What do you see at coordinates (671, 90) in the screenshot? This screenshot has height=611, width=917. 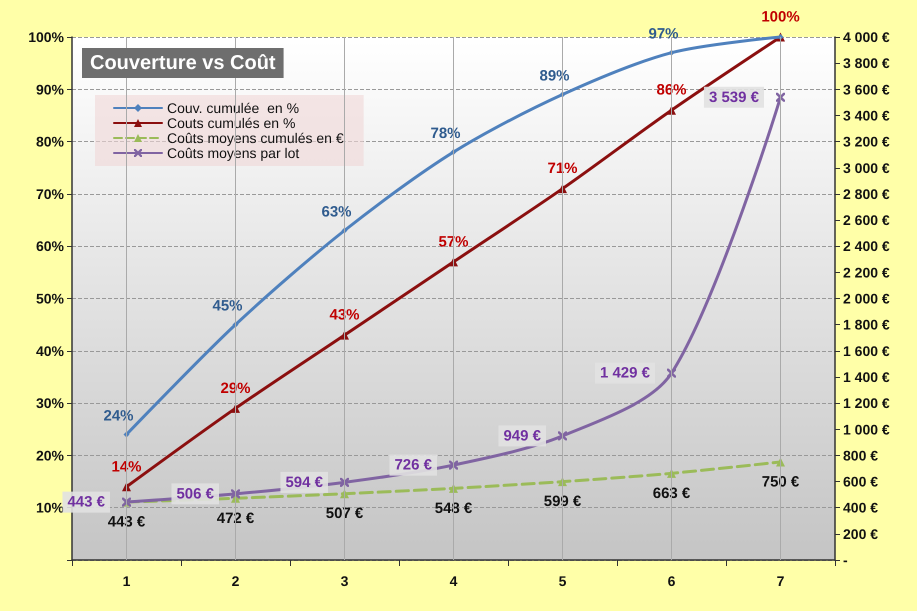 I see `data-label: 86%` at bounding box center [671, 90].